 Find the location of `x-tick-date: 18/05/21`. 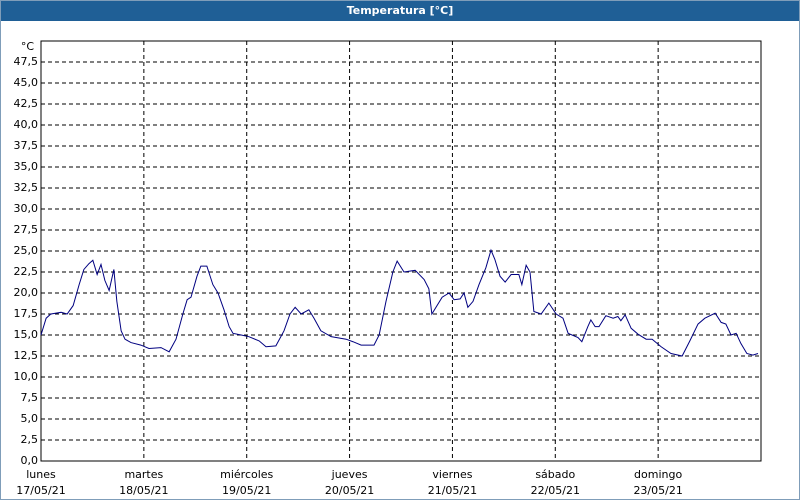

x-tick-date: 18/05/21 is located at coordinates (143, 490).